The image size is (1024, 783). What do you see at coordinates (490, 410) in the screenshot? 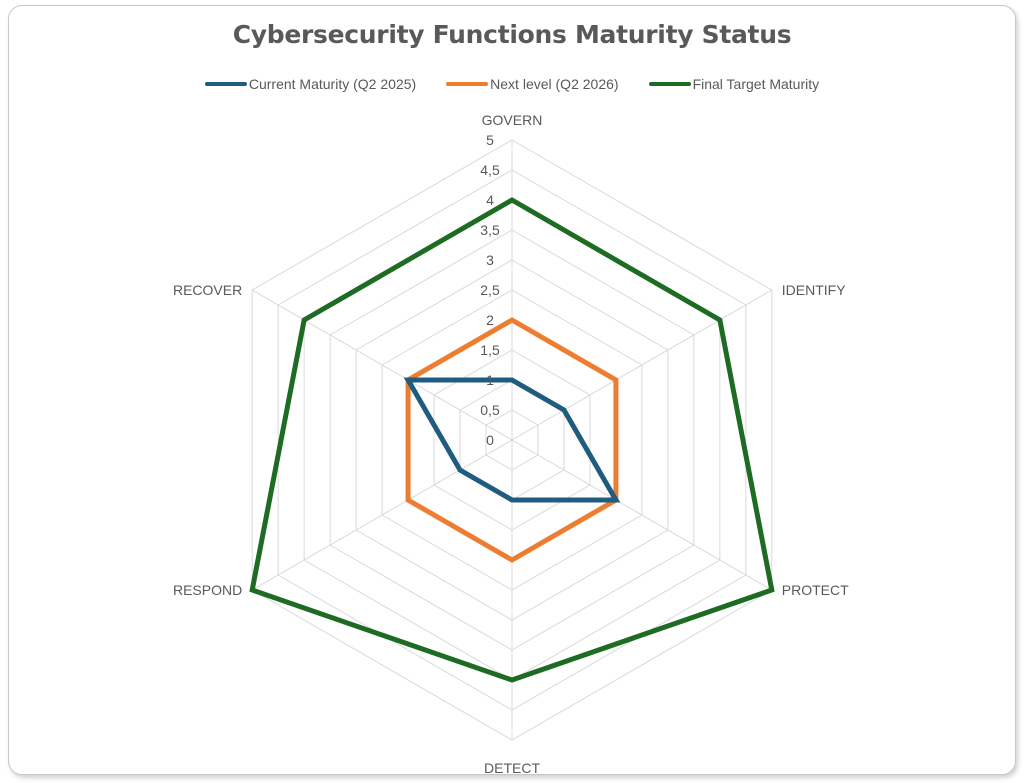
I see `tick-label: 0,5` at bounding box center [490, 410].